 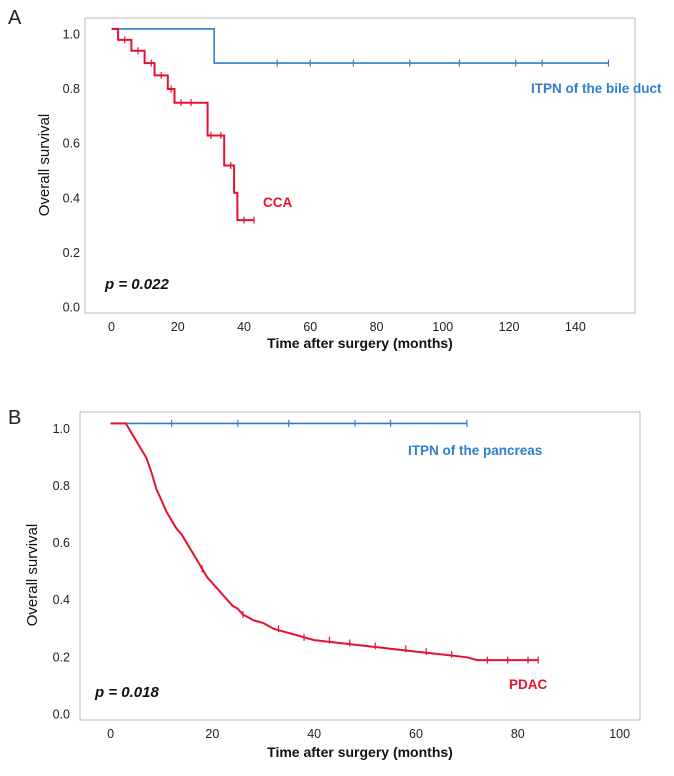 What do you see at coordinates (182, 124) in the screenshot?
I see `survival-curve-cca` at bounding box center [182, 124].